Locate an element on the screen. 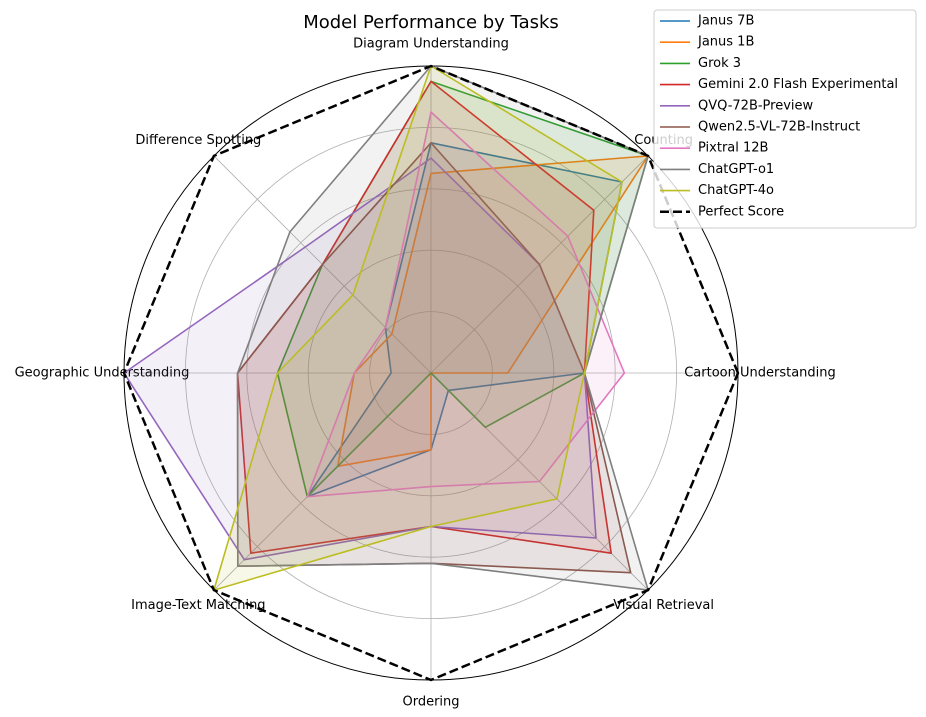 This screenshot has height=717, width=926. legend-label: Gemini 2.0 Flash Experimental is located at coordinates (798, 84).